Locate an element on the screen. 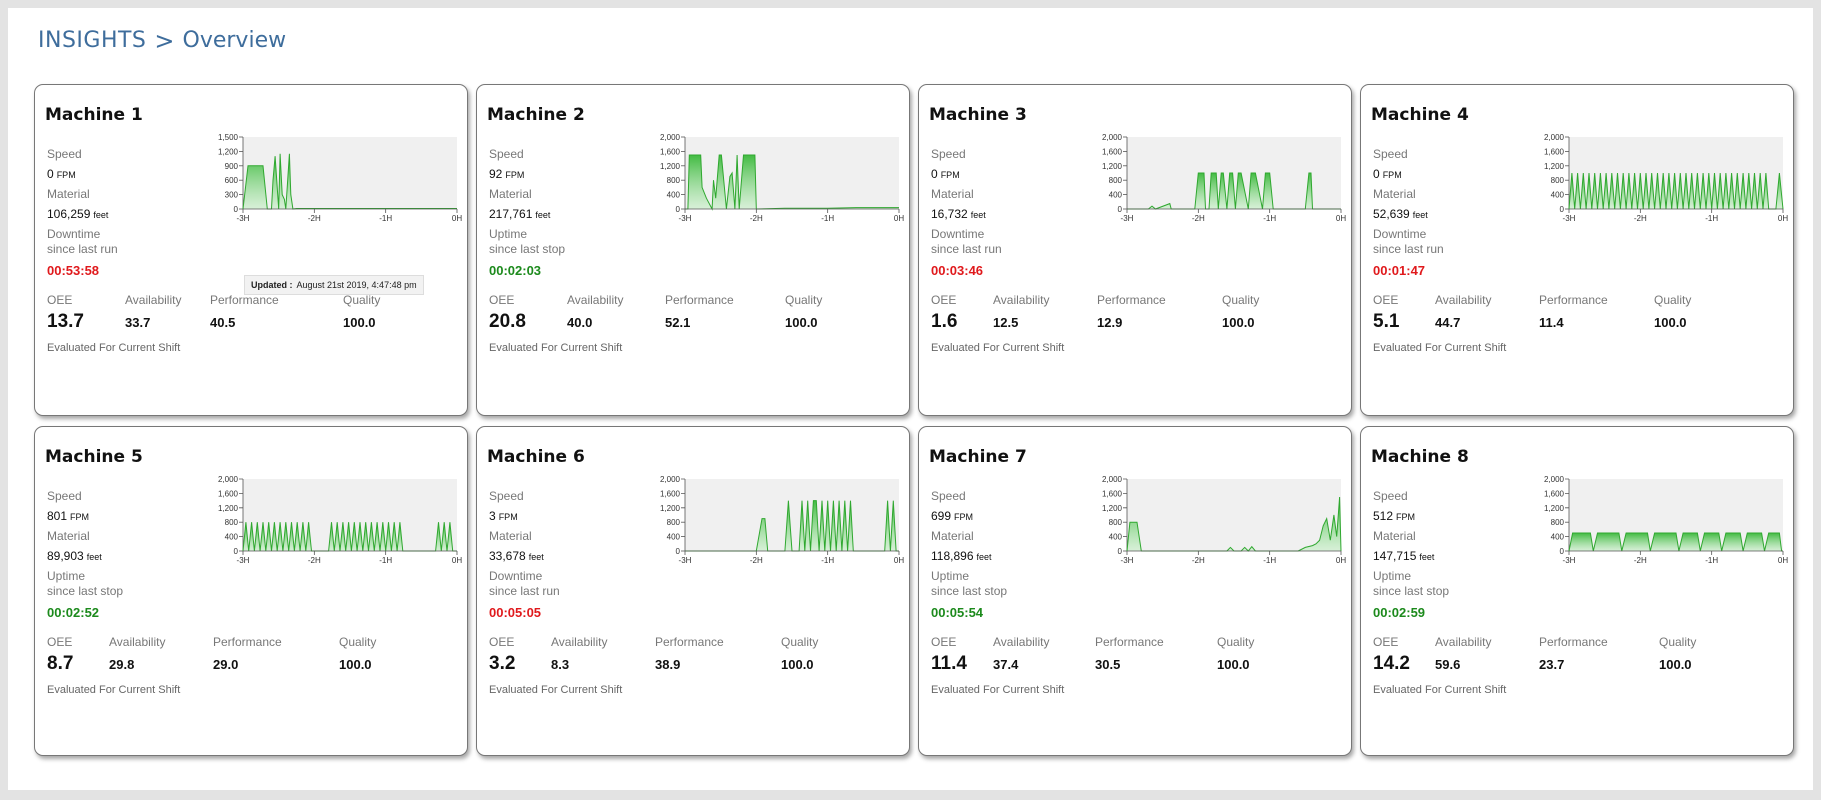 The image size is (1821, 800). material-value: 147,715 feet is located at coordinates (1404, 556).